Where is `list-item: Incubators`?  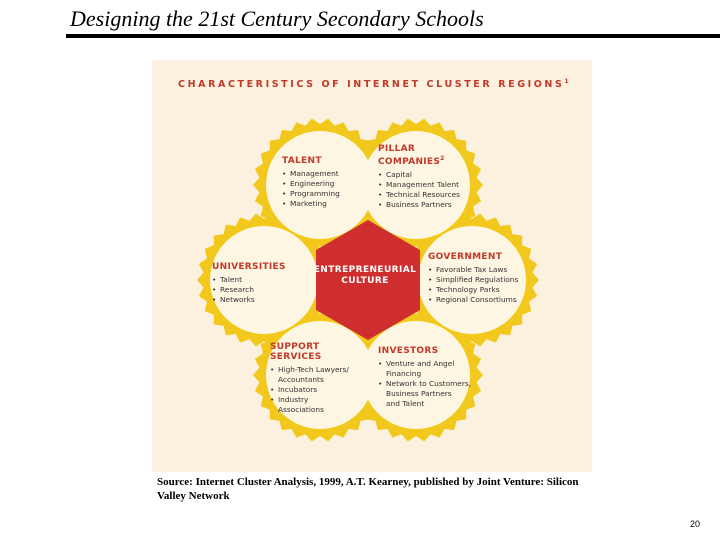 list-item: Incubators is located at coordinates (309, 390).